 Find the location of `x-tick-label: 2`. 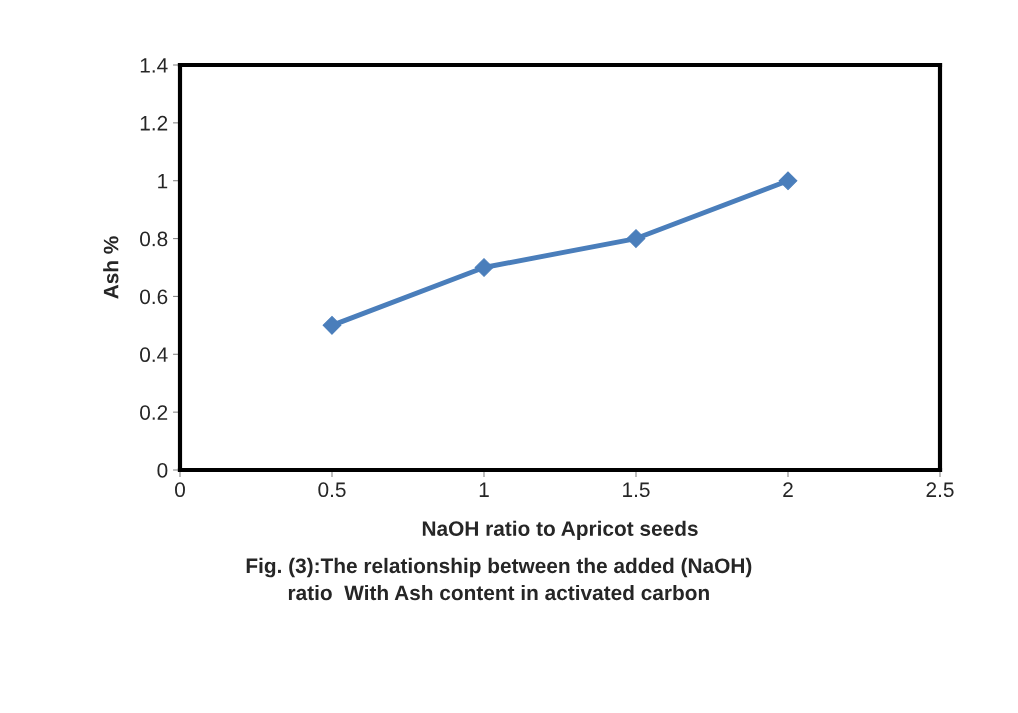

x-tick-label: 2 is located at coordinates (788, 489).